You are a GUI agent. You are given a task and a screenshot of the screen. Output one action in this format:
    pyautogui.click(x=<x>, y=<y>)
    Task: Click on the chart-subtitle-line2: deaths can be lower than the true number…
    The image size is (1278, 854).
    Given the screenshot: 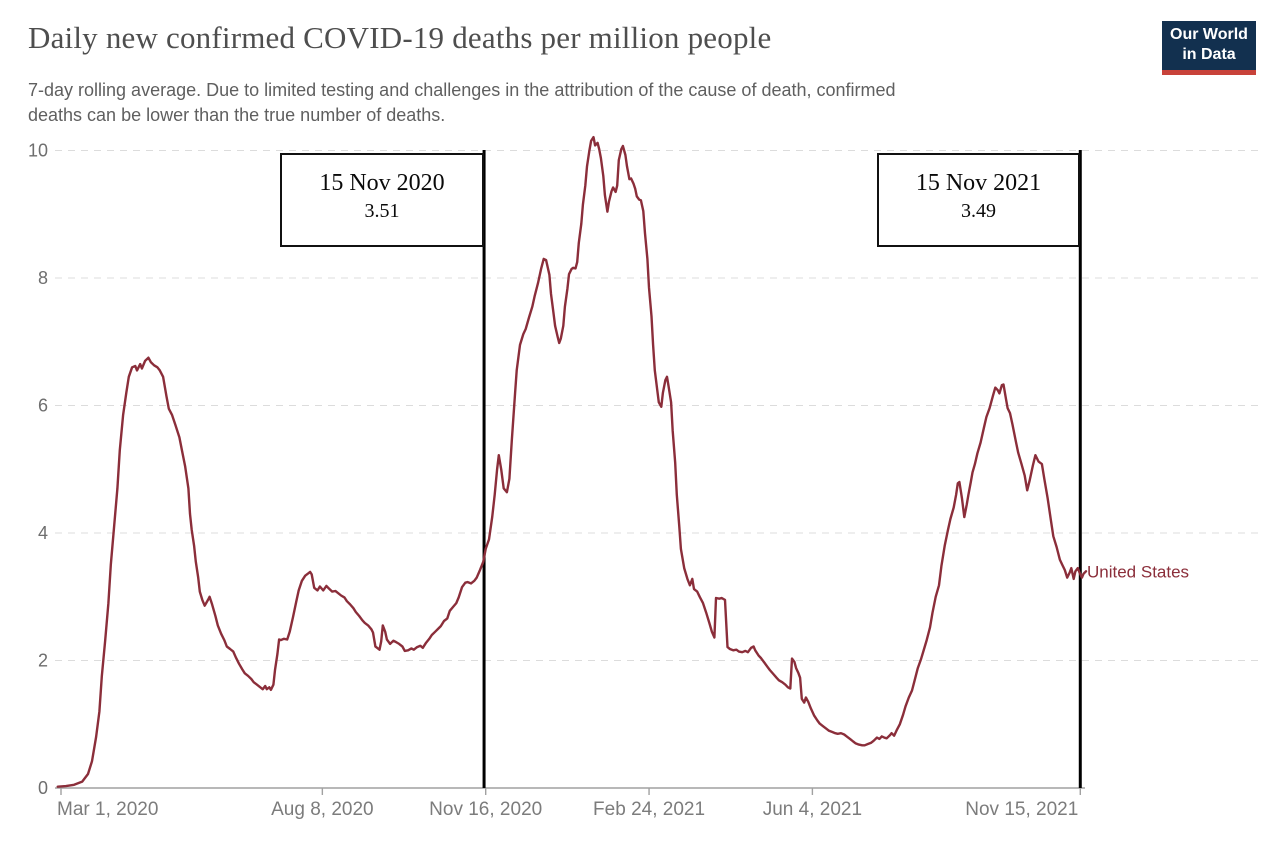 What is the action you would take?
    pyautogui.click(x=237, y=115)
    